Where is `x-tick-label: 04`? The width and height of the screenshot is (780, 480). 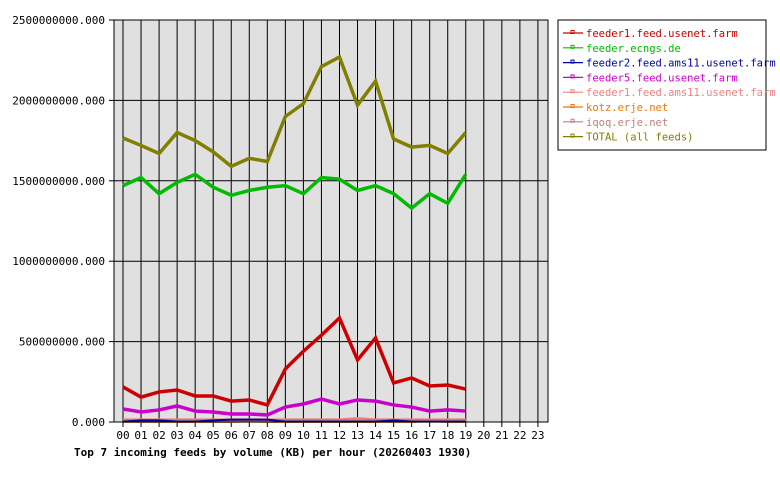 x-tick-label: 04 is located at coordinates (196, 435).